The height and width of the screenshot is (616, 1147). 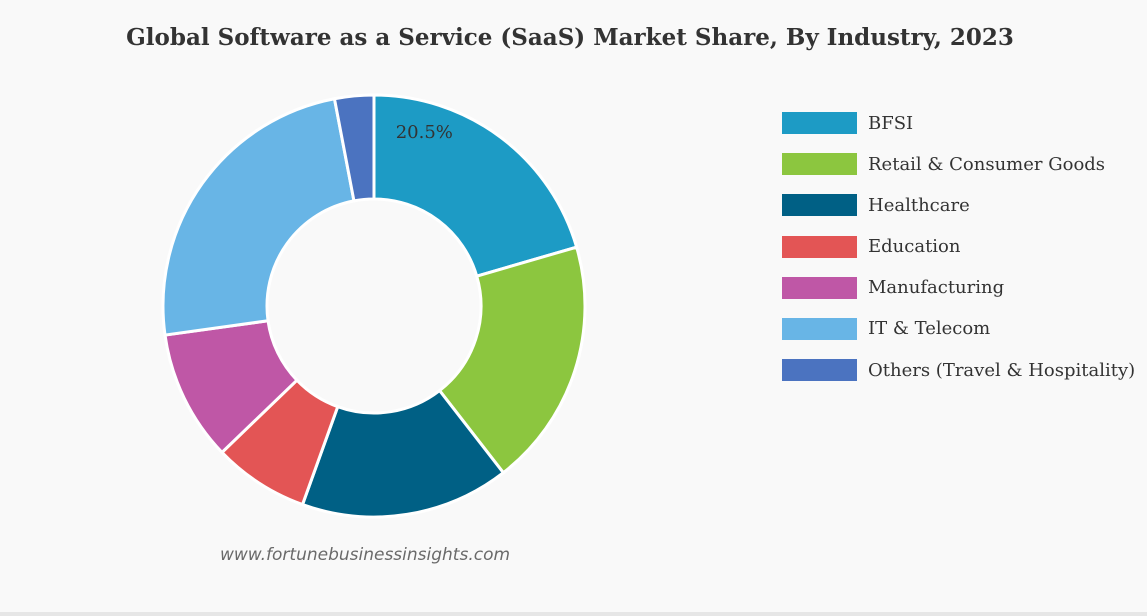 What do you see at coordinates (987, 164) in the screenshot?
I see `legend-label: Retail & Consumer Goods` at bounding box center [987, 164].